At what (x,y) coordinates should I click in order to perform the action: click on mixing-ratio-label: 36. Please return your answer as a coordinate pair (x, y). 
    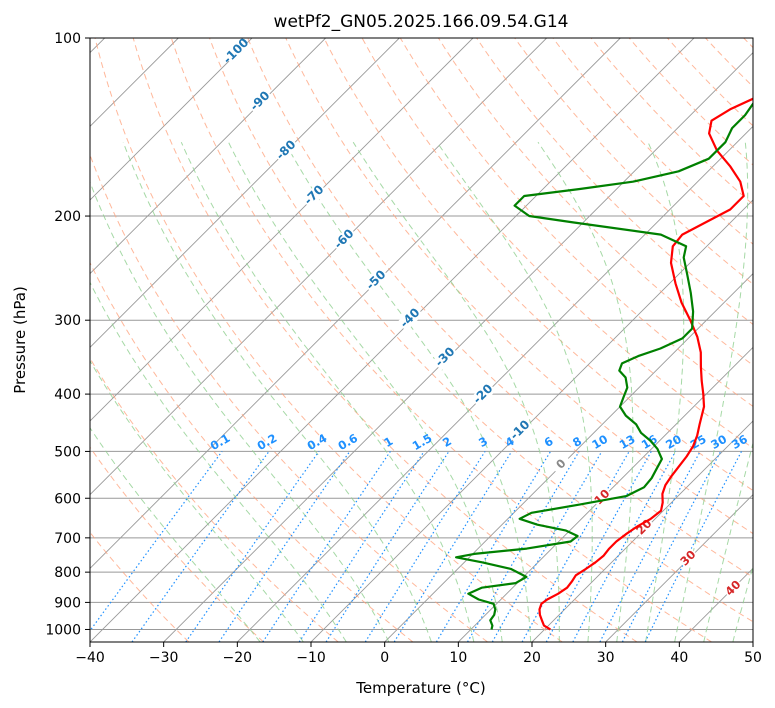
    Looking at the image, I should click on (739, 442).